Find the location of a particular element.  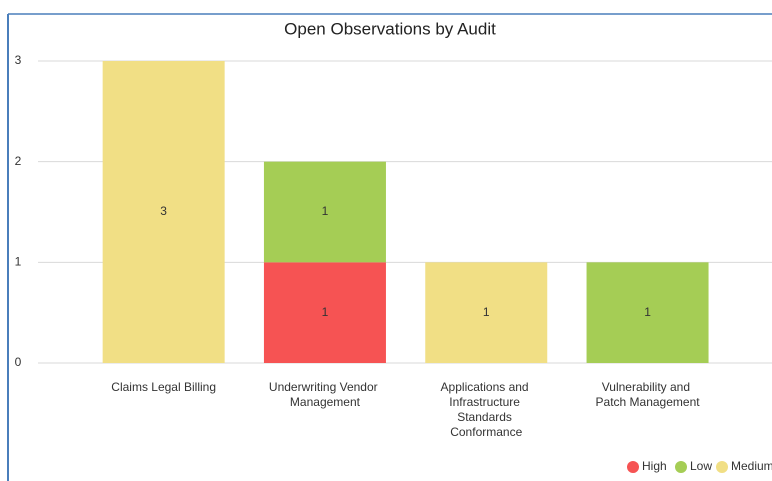

chart-title: Open Observations by Audit is located at coordinates (390, 28).